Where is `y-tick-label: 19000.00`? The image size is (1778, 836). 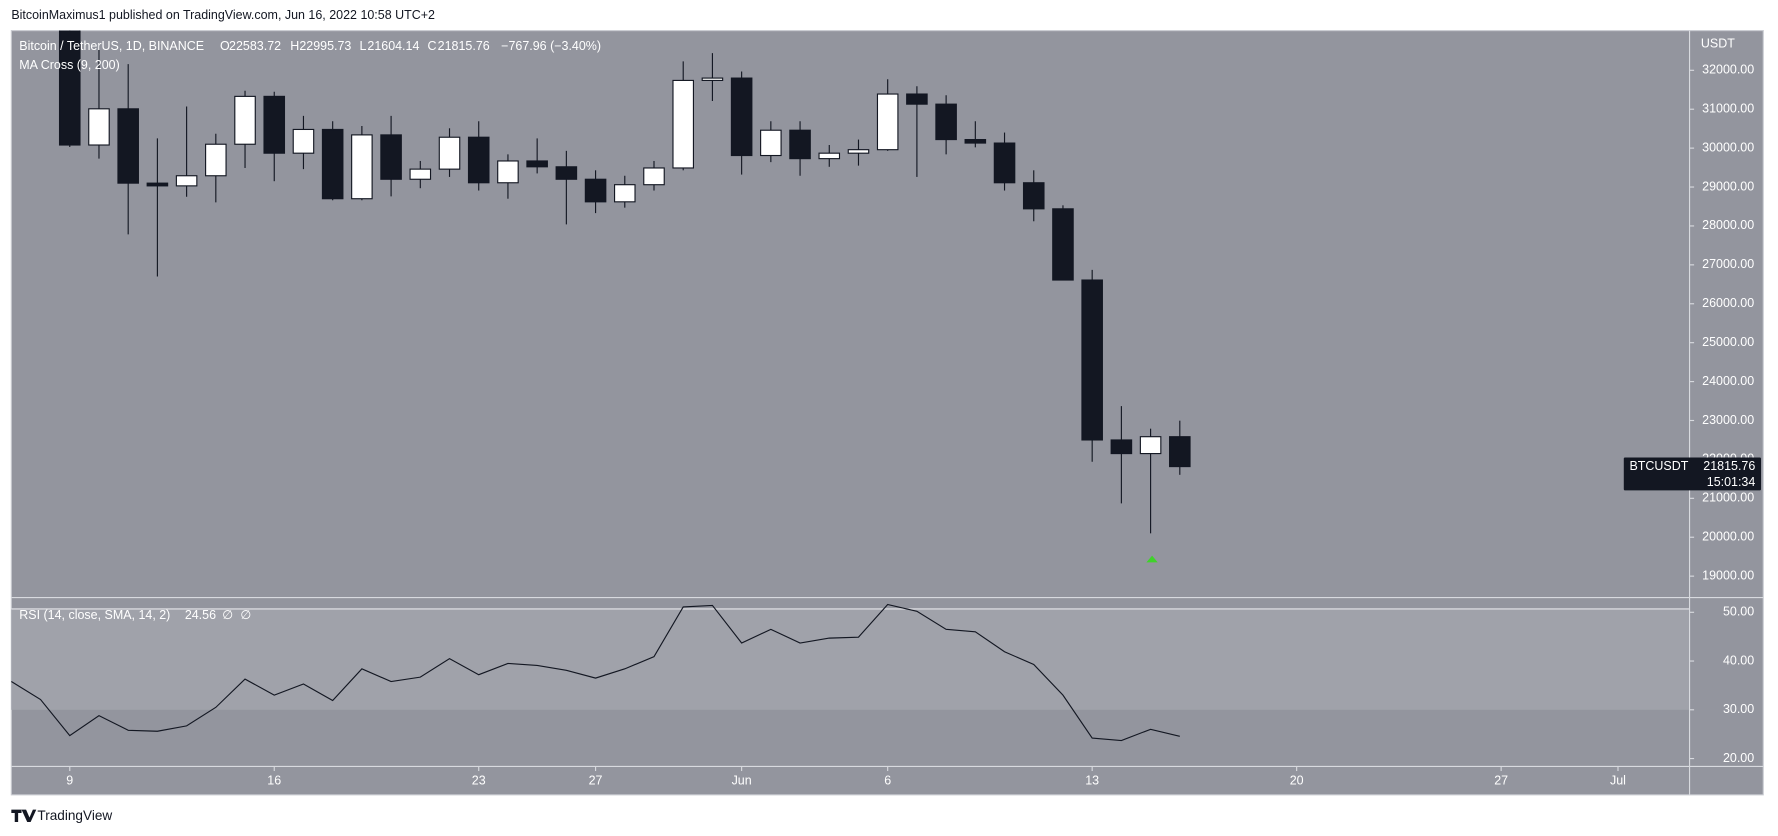 y-tick-label: 19000.00 is located at coordinates (1728, 575).